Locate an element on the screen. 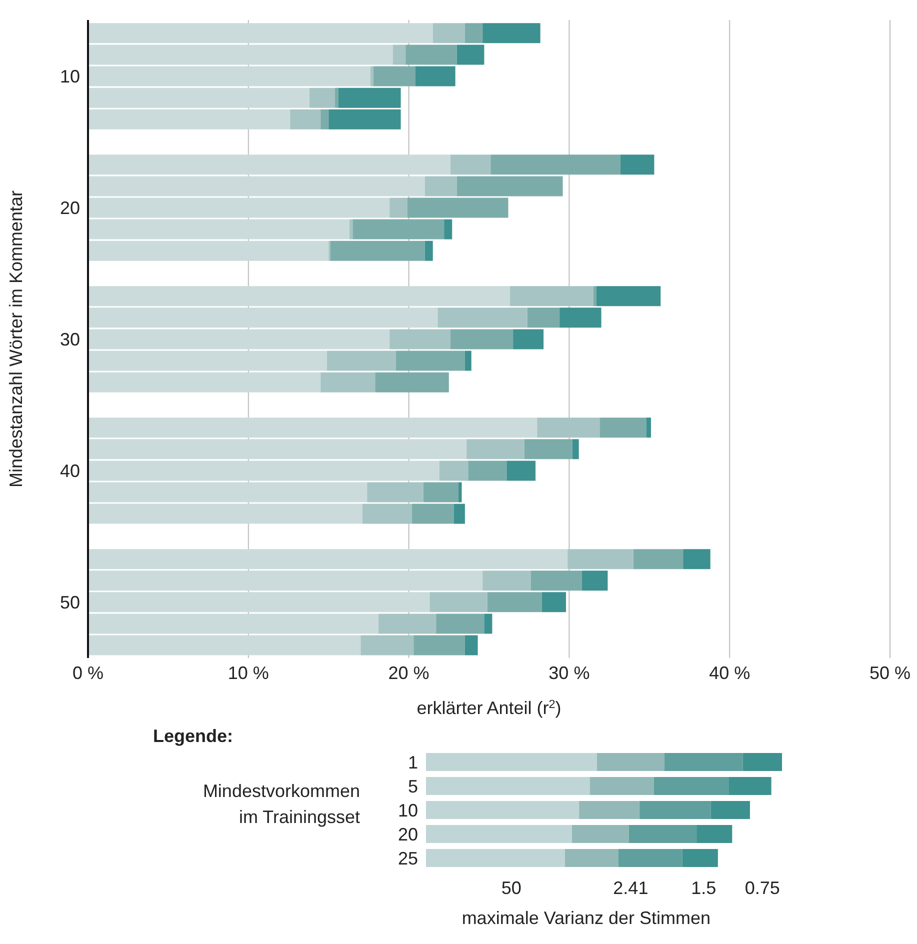 This screenshot has width=917, height=944. series-label: 0.75 is located at coordinates (762, 888).